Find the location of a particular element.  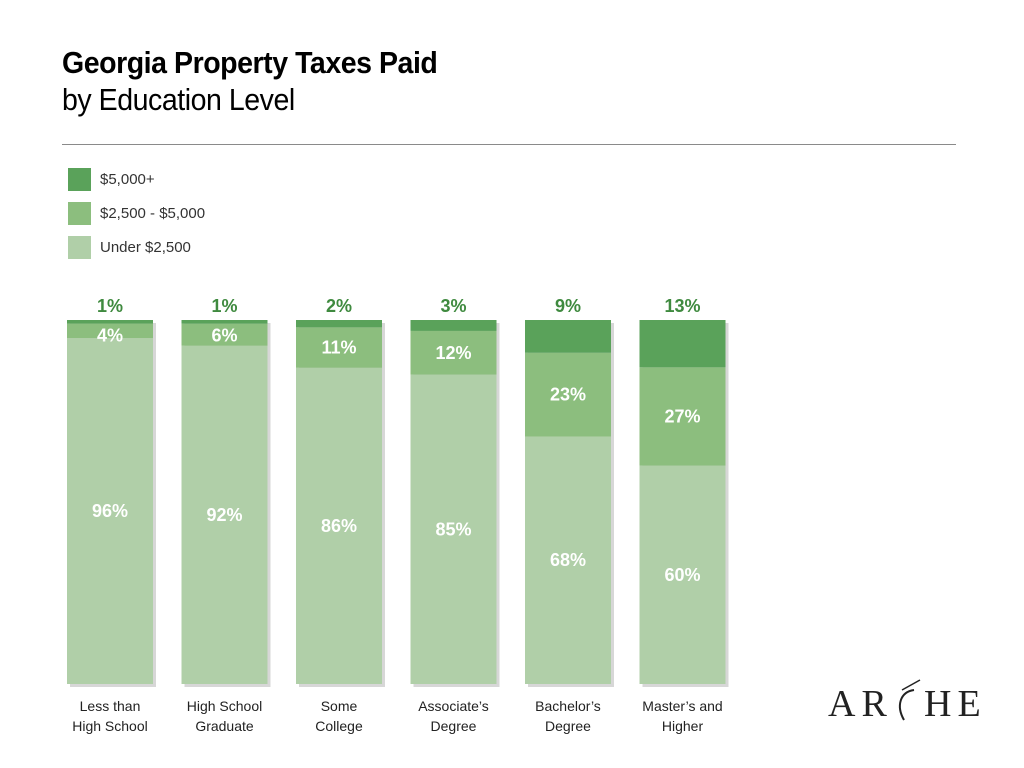

legend-swatch-mid is located at coordinates (79, 213).